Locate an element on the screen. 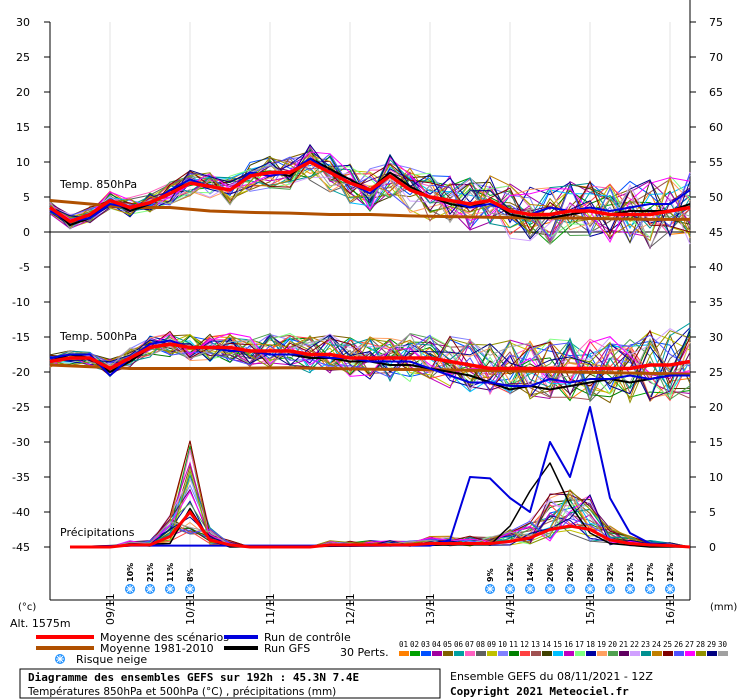 Image resolution: width=740 pixels, height=700 pixels. left-tick-label: -45 is located at coordinates (21, 547).